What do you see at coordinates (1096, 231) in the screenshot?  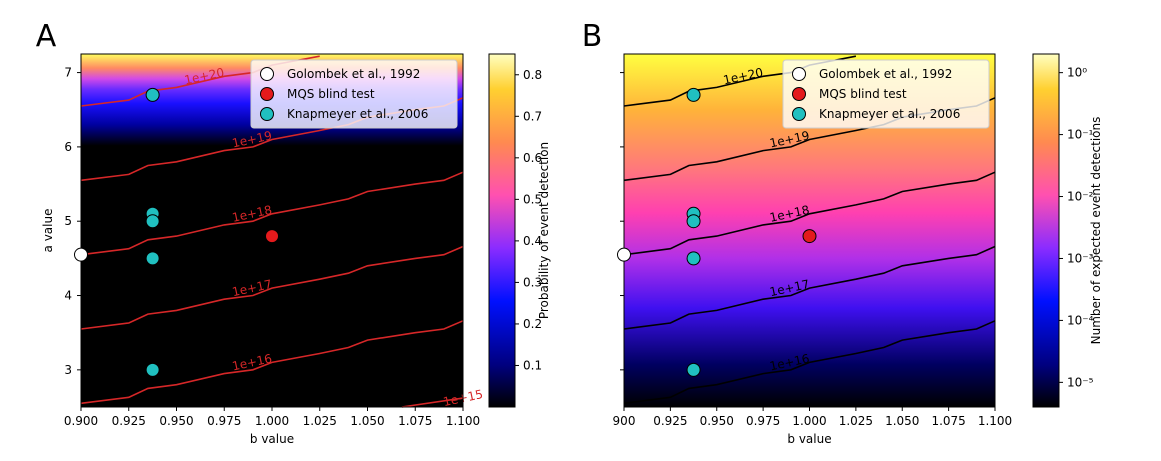 I see `colorbar-label: Number of expected event detections` at bounding box center [1096, 231].